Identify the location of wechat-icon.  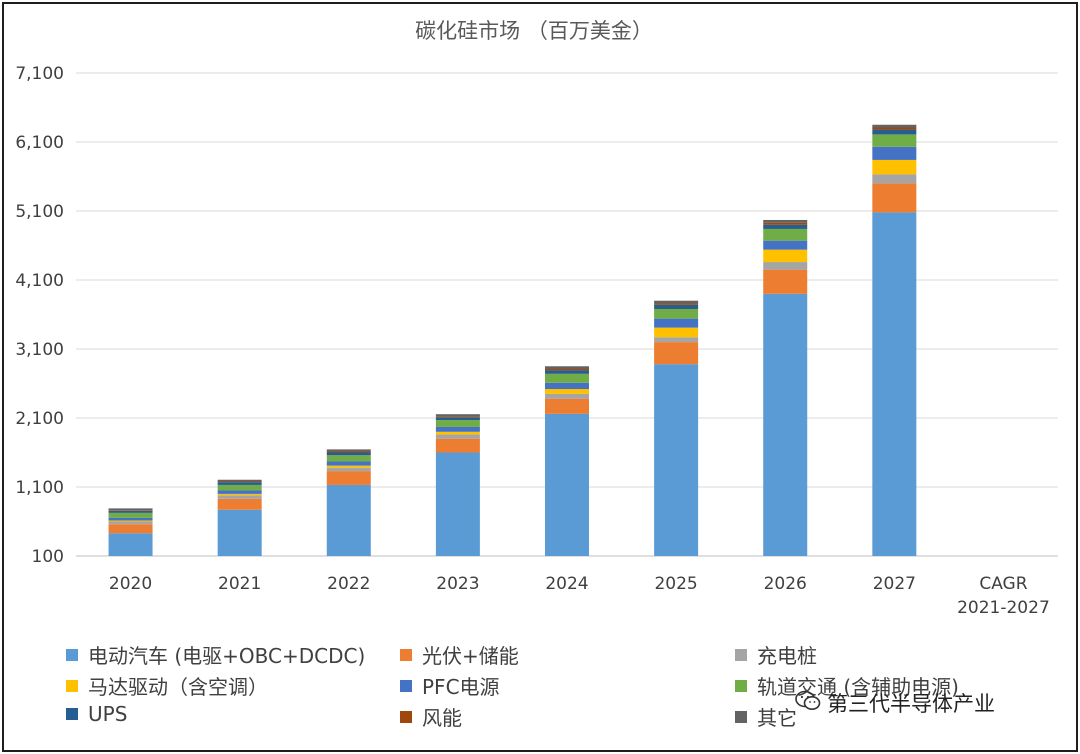
(808, 703).